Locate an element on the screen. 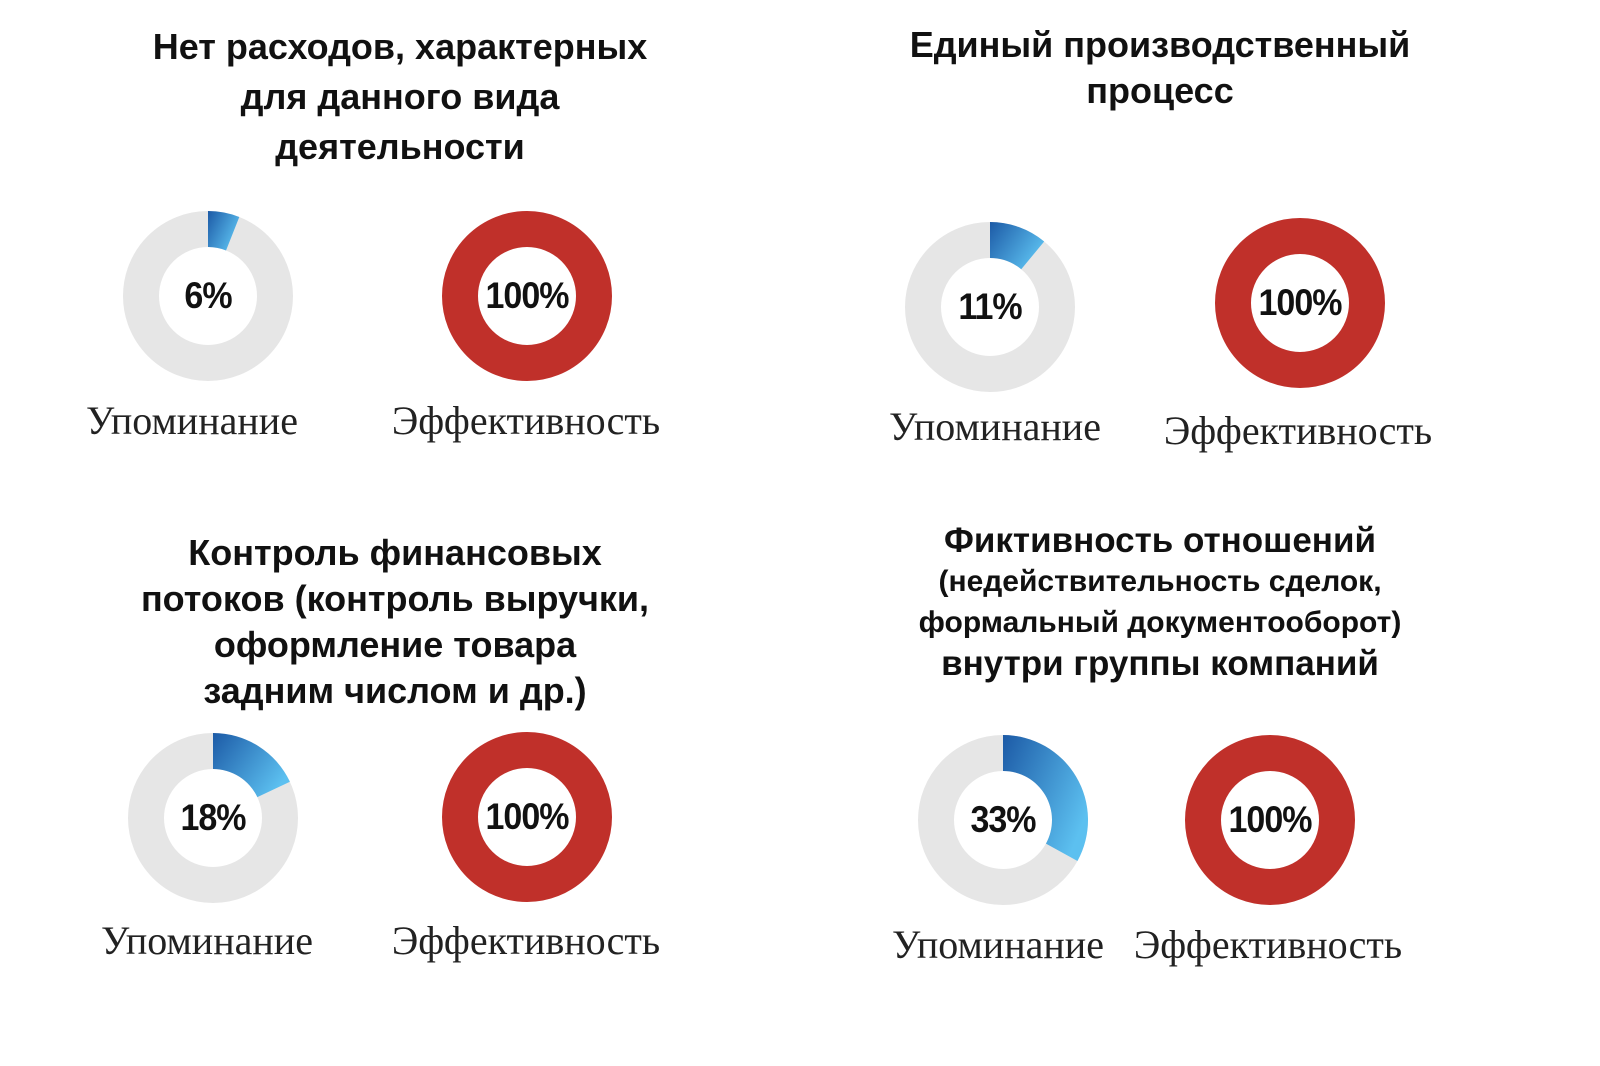  panel-3-title-line-1: Контроль финансовых is located at coordinates (395, 552).